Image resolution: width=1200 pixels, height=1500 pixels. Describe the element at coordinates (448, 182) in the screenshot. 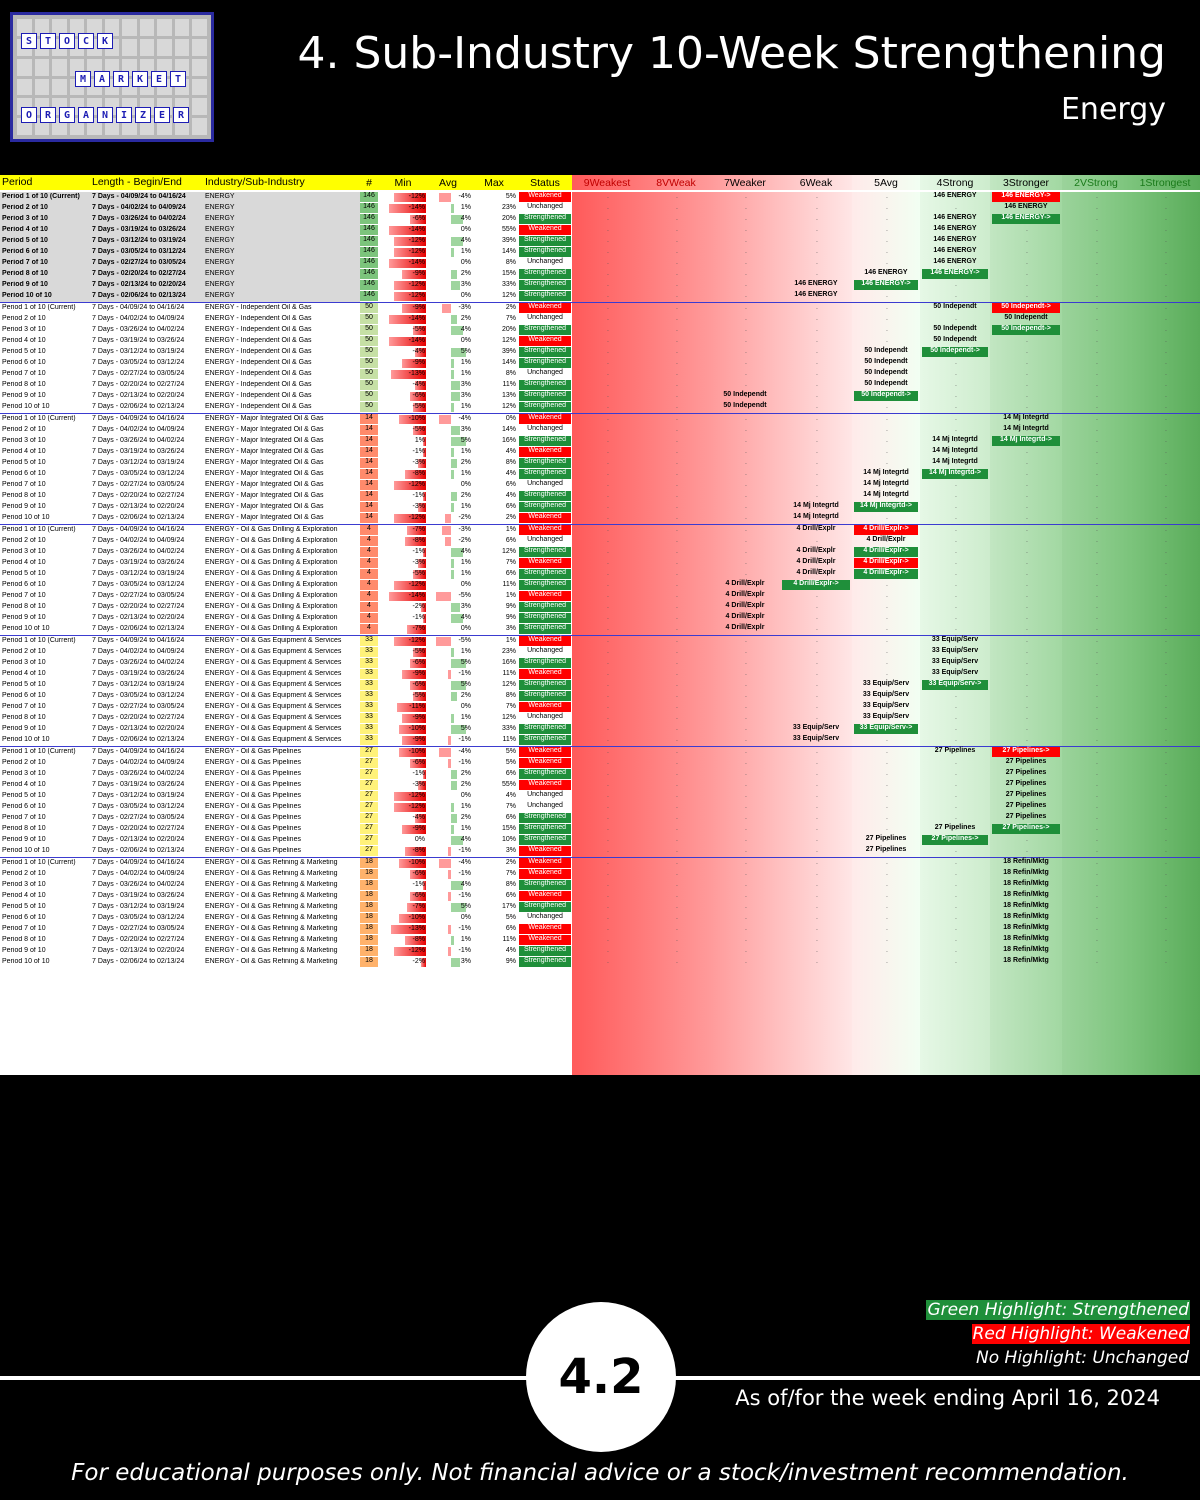

I see `column-header: Avg` at that location.